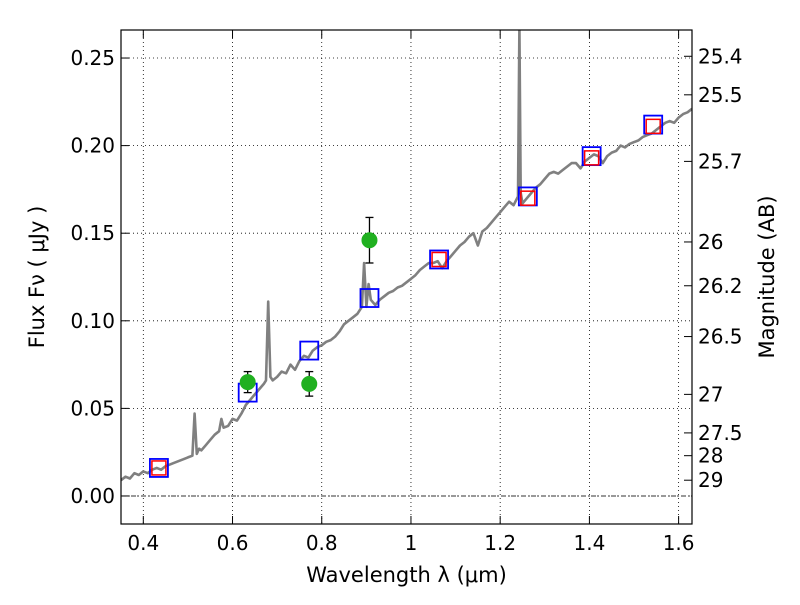  What do you see at coordinates (322, 543) in the screenshot?
I see `x-tick-label: 0.8` at bounding box center [322, 543].